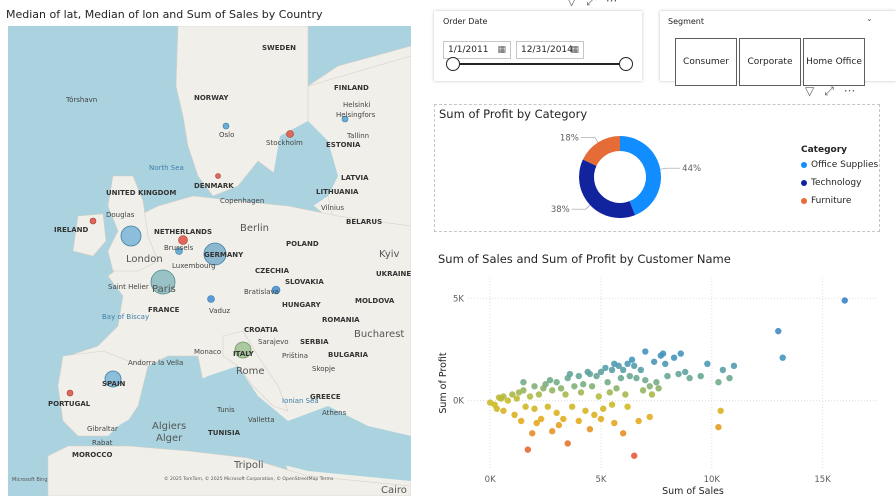 The height and width of the screenshot is (503, 896). Describe the element at coordinates (839, 165) in the screenshot. I see `legend-item-office-supplies: Office Supplies` at that location.